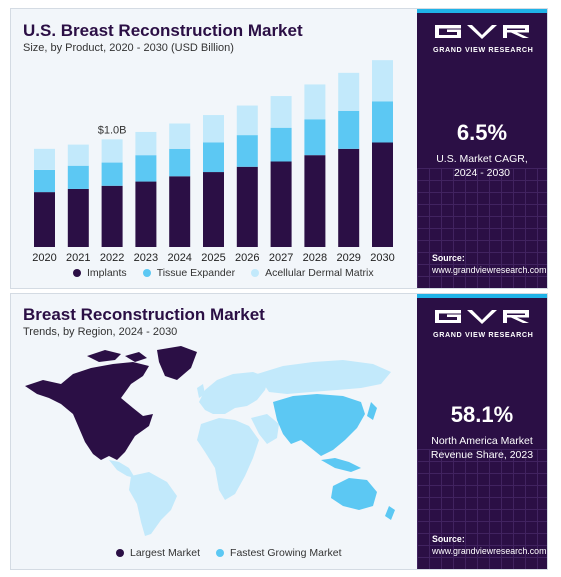  I want to click on legend-item-acellular-dermal-matrix: Acellular Dermal Matrix, so click(312, 273).